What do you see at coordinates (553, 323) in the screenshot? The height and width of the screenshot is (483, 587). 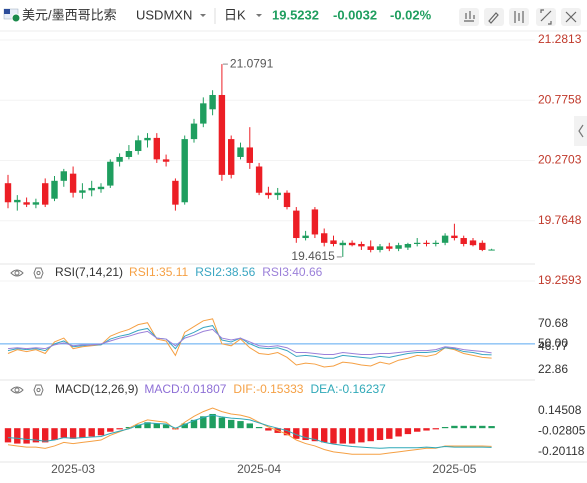 I see `y-tick-label: 70.68` at bounding box center [553, 323].